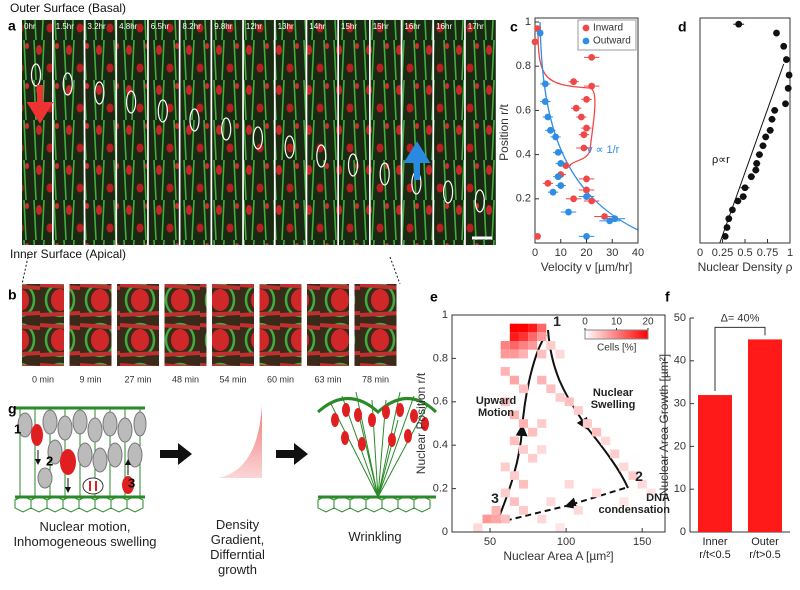 This screenshot has width=800, height=590. Describe the element at coordinates (744, 253) in the screenshot. I see `x-tick-label: 0.5` at that location.